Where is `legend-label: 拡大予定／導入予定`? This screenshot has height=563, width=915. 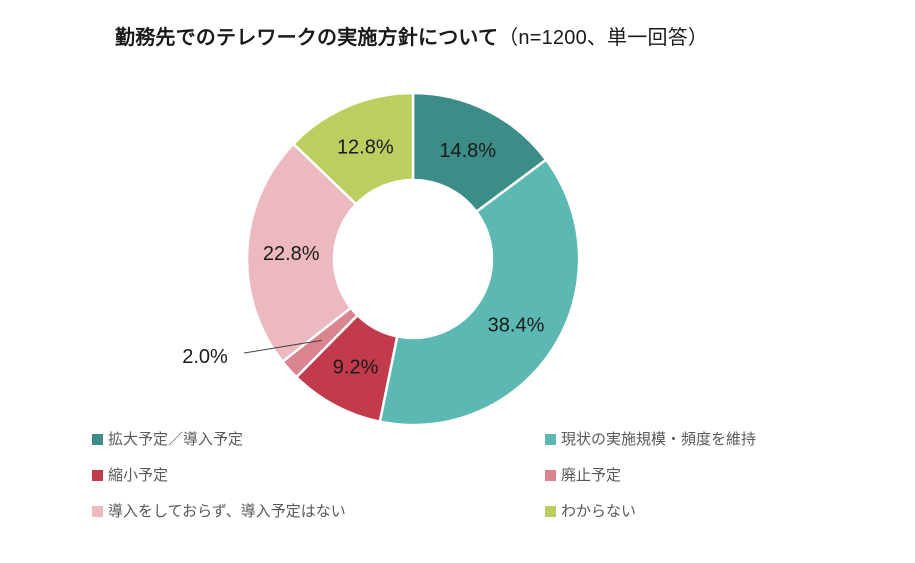 legend-label: 拡大予定／導入予定 is located at coordinates (176, 439).